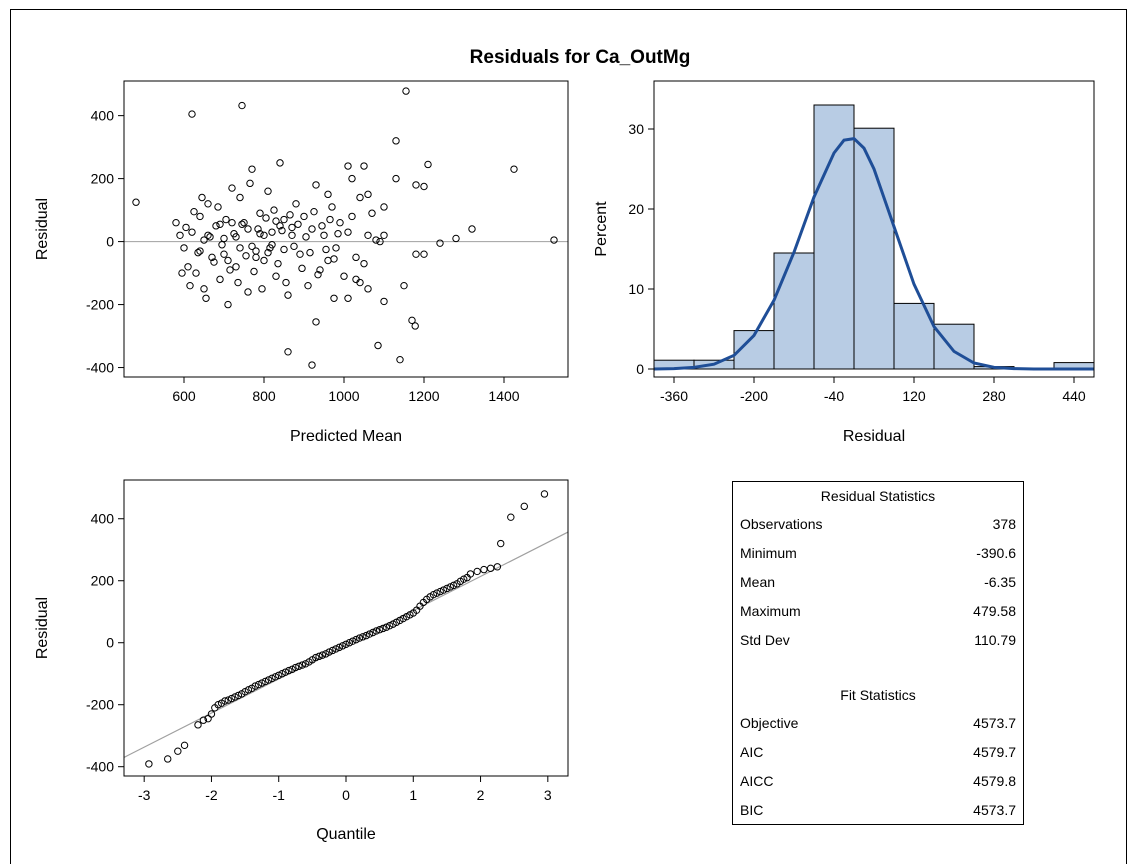 This screenshot has height=864, width=1135. What do you see at coordinates (279, 795) in the screenshot?
I see `x-tick-label: -1` at bounding box center [279, 795].